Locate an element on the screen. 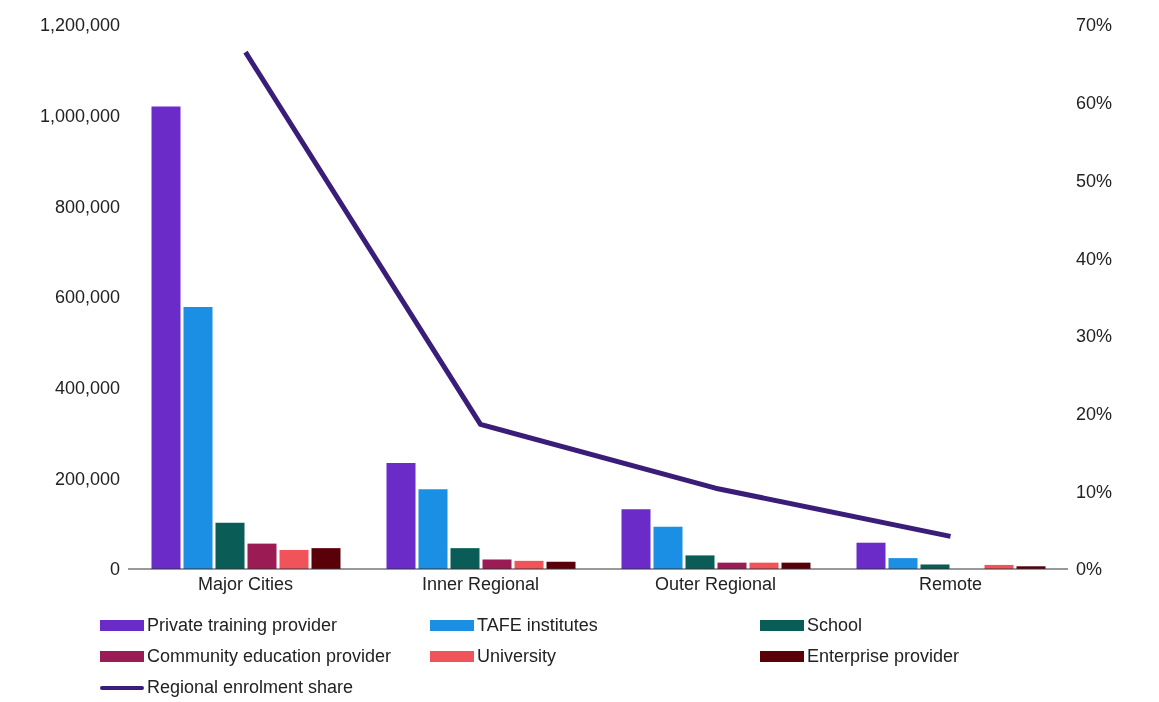 The image size is (1159, 702). y2-tick-label: 60% is located at coordinates (1094, 103).